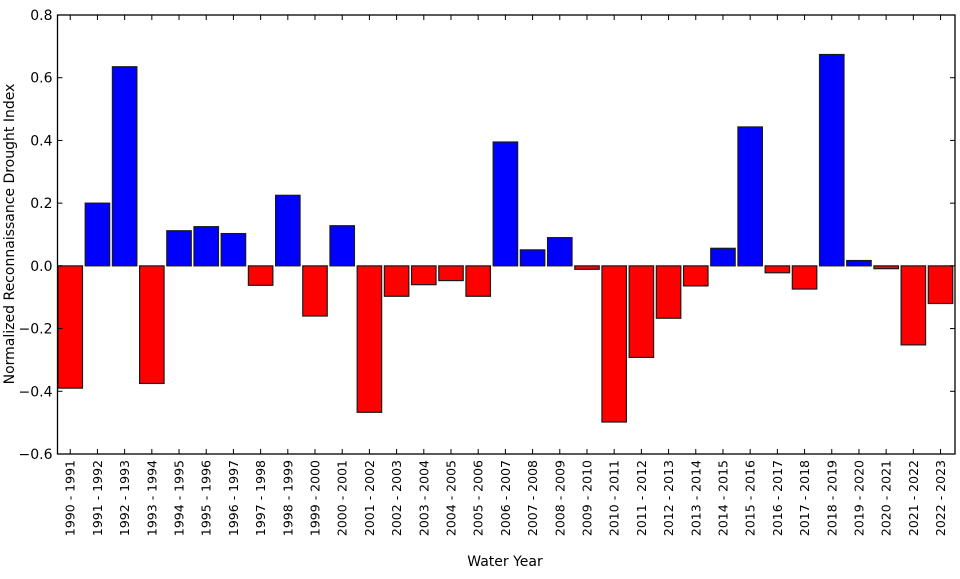 This screenshot has height=579, width=960. Describe the element at coordinates (831, 498) in the screenshot. I see `x-tick-label: 2018 - 2019` at that location.